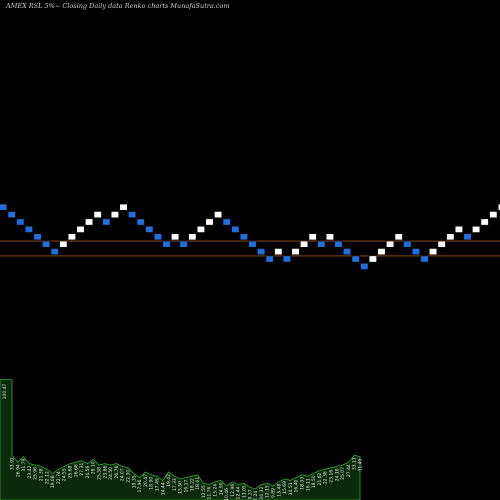 This screenshot has width=500, height=500. What do you see at coordinates (163, 488) in the screenshot?
I see `volume-label: 14.44` at bounding box center [163, 488].